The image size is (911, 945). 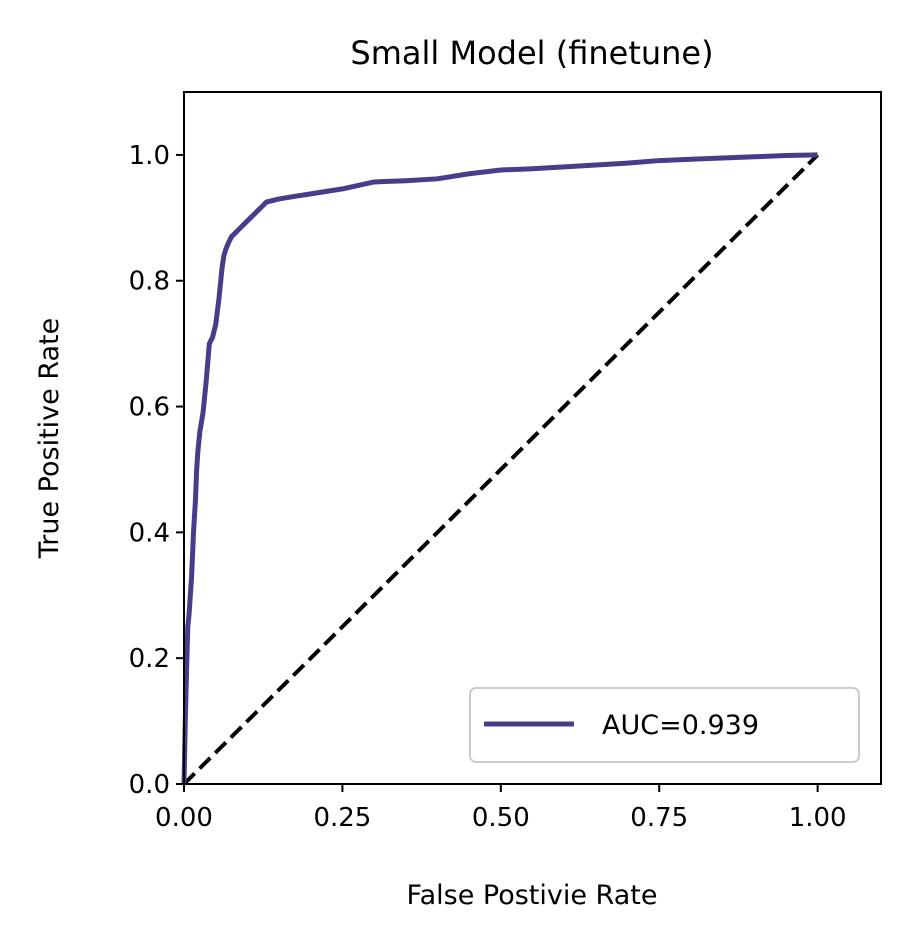 What do you see at coordinates (149, 533) in the screenshot?
I see `y-tick-label: 0.4` at bounding box center [149, 533].